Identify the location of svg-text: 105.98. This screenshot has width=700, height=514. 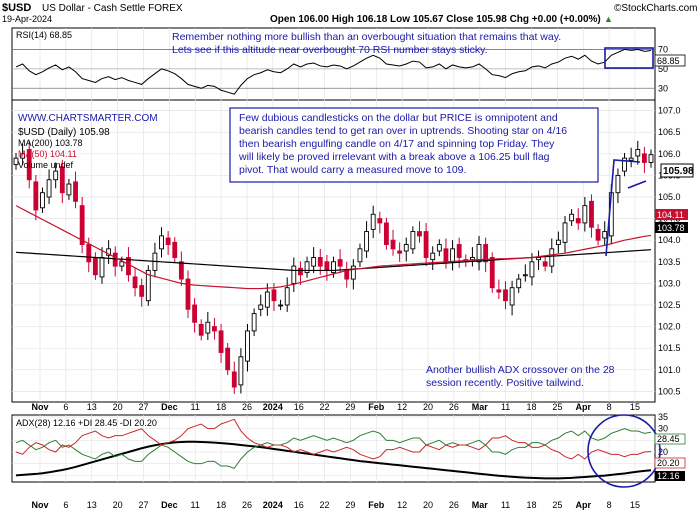
(678, 171).